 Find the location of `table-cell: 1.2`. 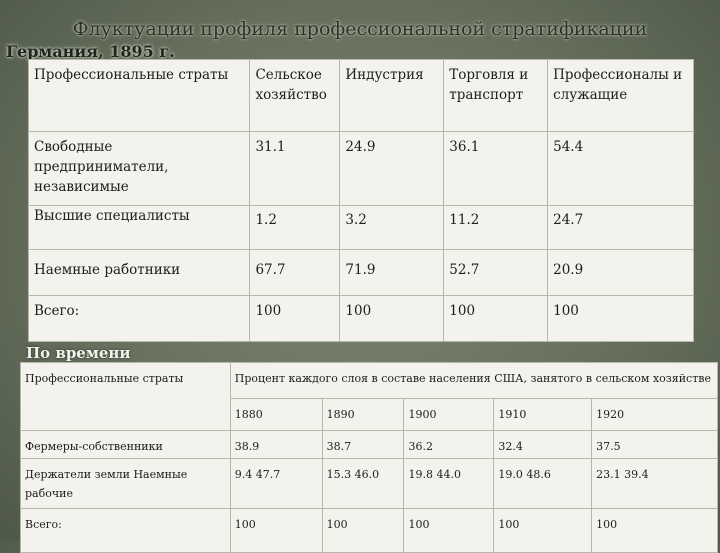

table-cell: 1.2 is located at coordinates (295, 227).